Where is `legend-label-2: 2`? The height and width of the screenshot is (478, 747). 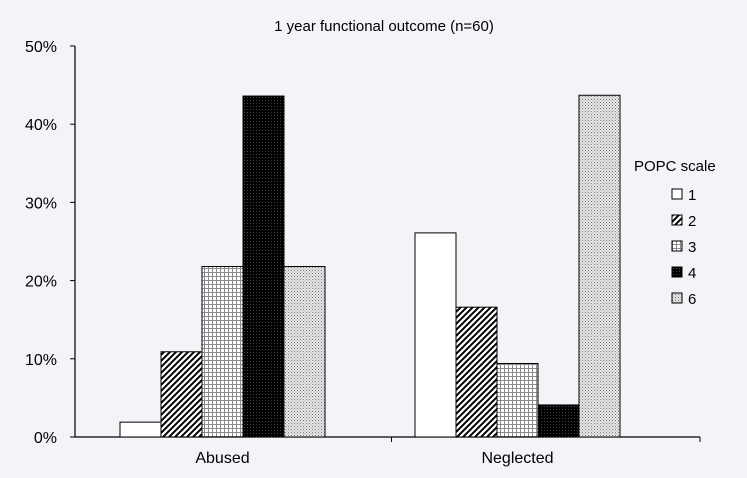 legend-label-2: 2 is located at coordinates (692, 221).